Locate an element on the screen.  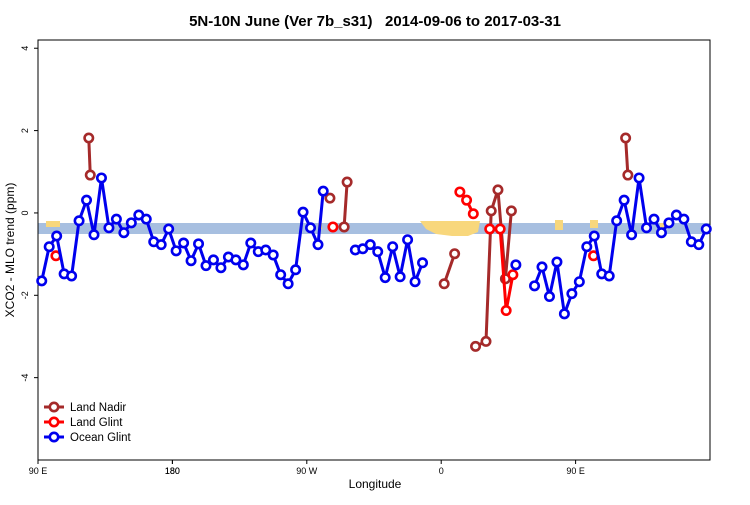
x-tick-label: 180 is located at coordinates (172, 471).